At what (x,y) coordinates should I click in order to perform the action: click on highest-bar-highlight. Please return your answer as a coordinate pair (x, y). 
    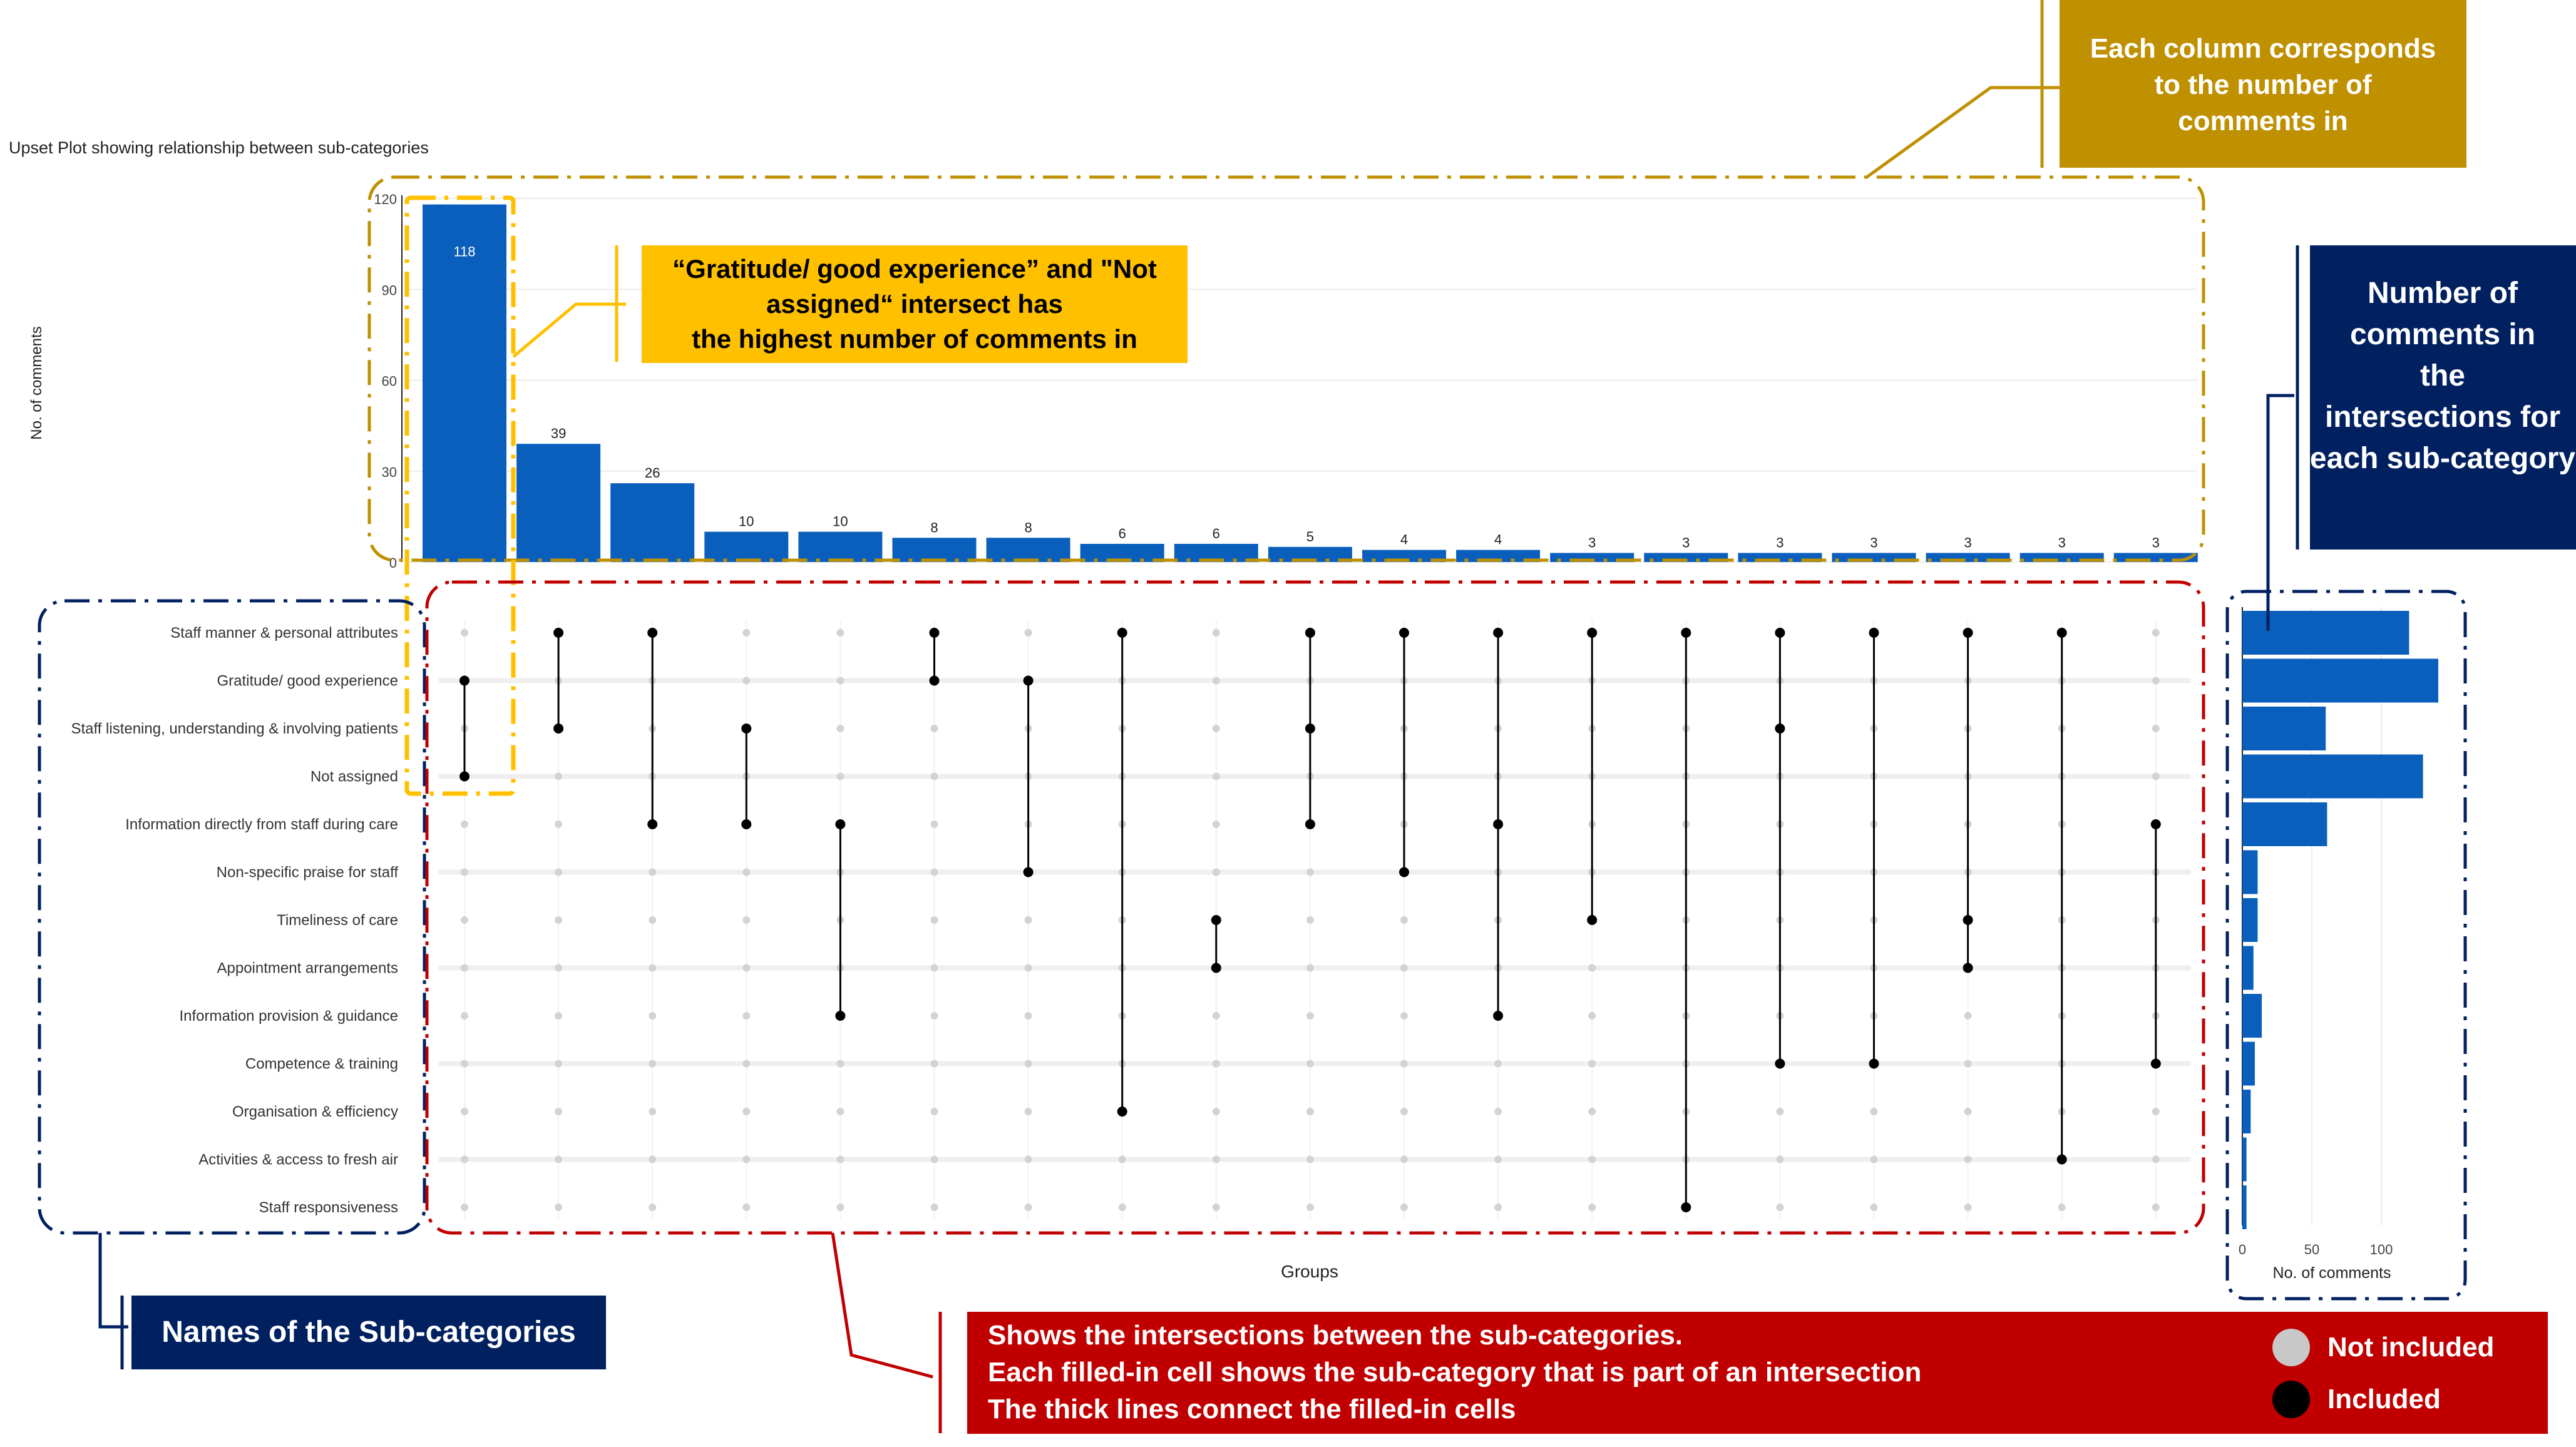
    Looking at the image, I should click on (460, 495).